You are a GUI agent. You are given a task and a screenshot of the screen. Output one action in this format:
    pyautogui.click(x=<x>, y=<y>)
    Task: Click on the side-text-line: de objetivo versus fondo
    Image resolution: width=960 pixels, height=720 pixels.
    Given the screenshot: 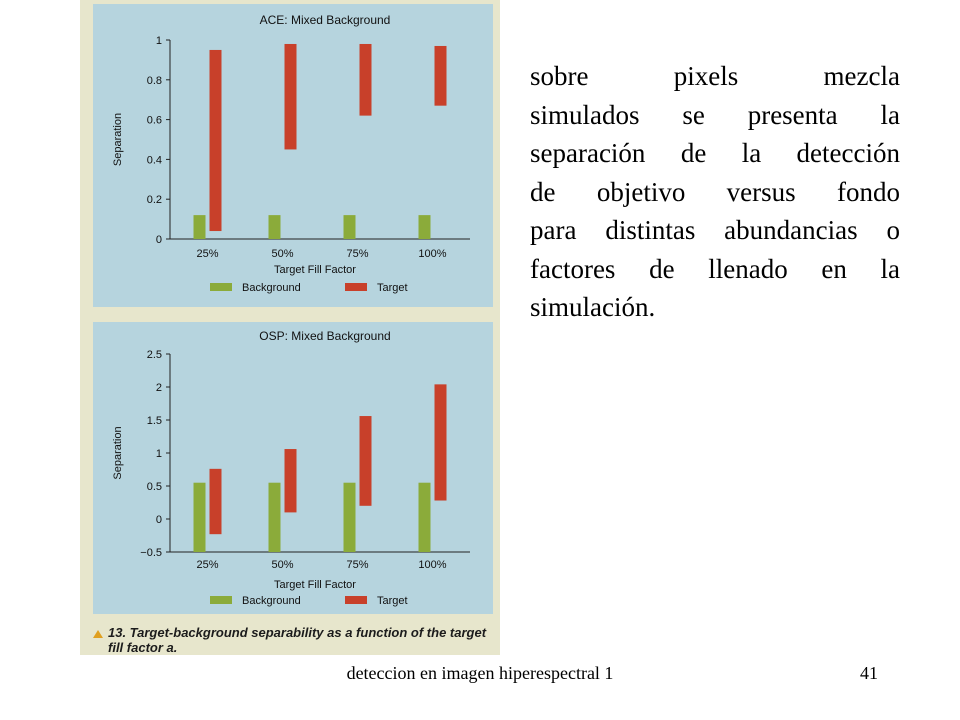 What is the action you would take?
    pyautogui.click(x=715, y=191)
    